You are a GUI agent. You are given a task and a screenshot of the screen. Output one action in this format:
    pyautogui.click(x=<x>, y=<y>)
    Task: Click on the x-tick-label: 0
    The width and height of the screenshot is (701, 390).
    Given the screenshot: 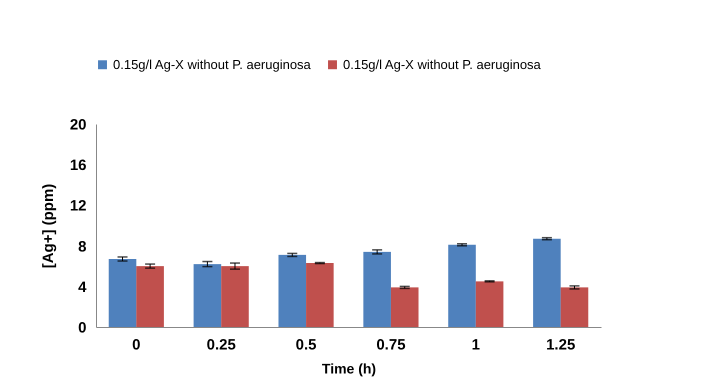 What is the action you would take?
    pyautogui.click(x=136, y=345)
    